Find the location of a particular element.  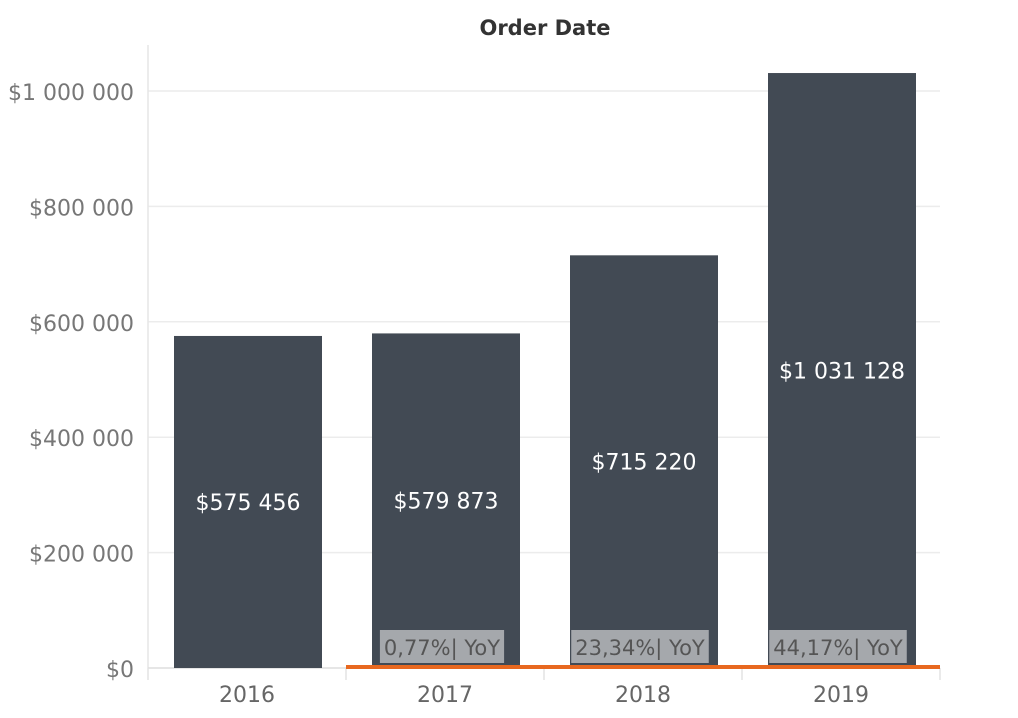

yoy-label: 23,34%| YoY is located at coordinates (640, 648).